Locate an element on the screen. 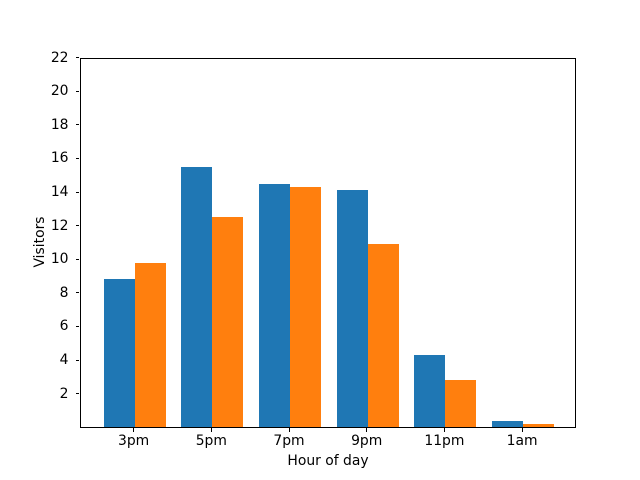 This screenshot has width=640, height=480. y-tick-label-8: 8 is located at coordinates (64, 292).